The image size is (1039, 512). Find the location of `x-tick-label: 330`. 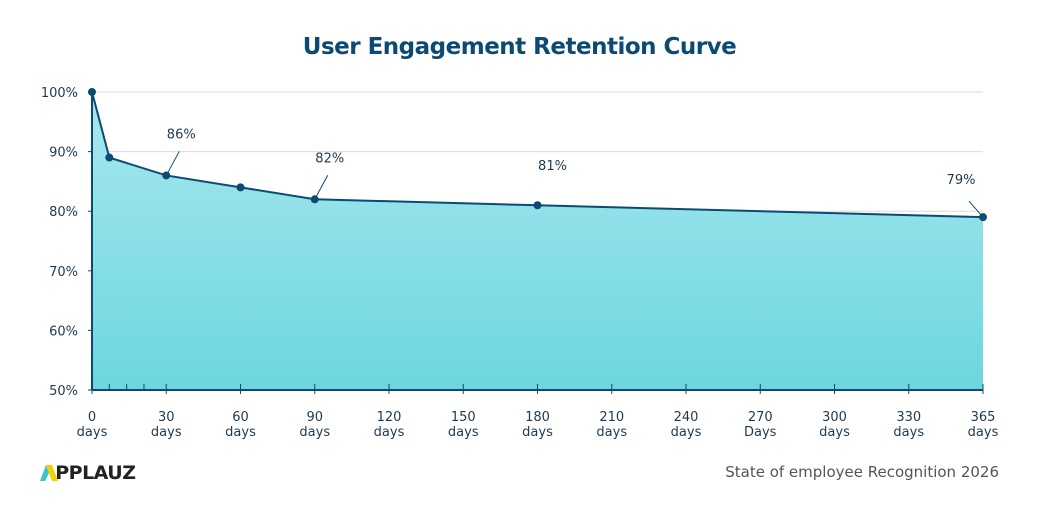

x-tick-label: 330 is located at coordinates (908, 417).